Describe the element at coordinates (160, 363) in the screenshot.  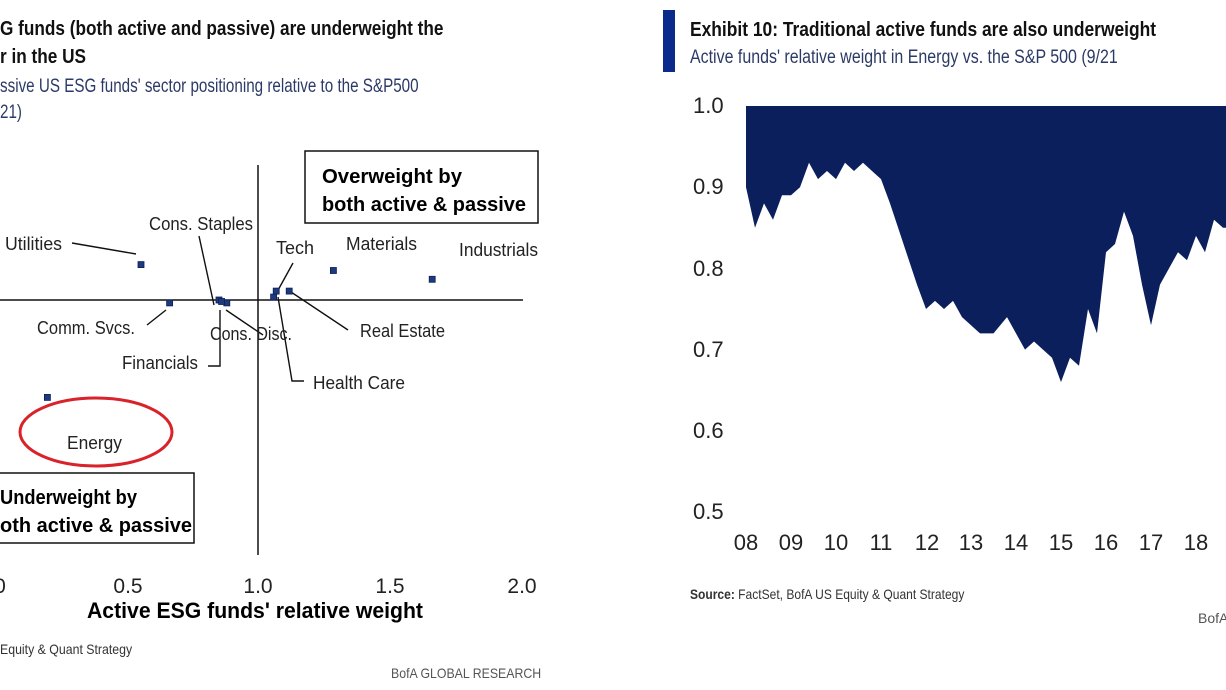
I see `label-financials: Financials` at that location.